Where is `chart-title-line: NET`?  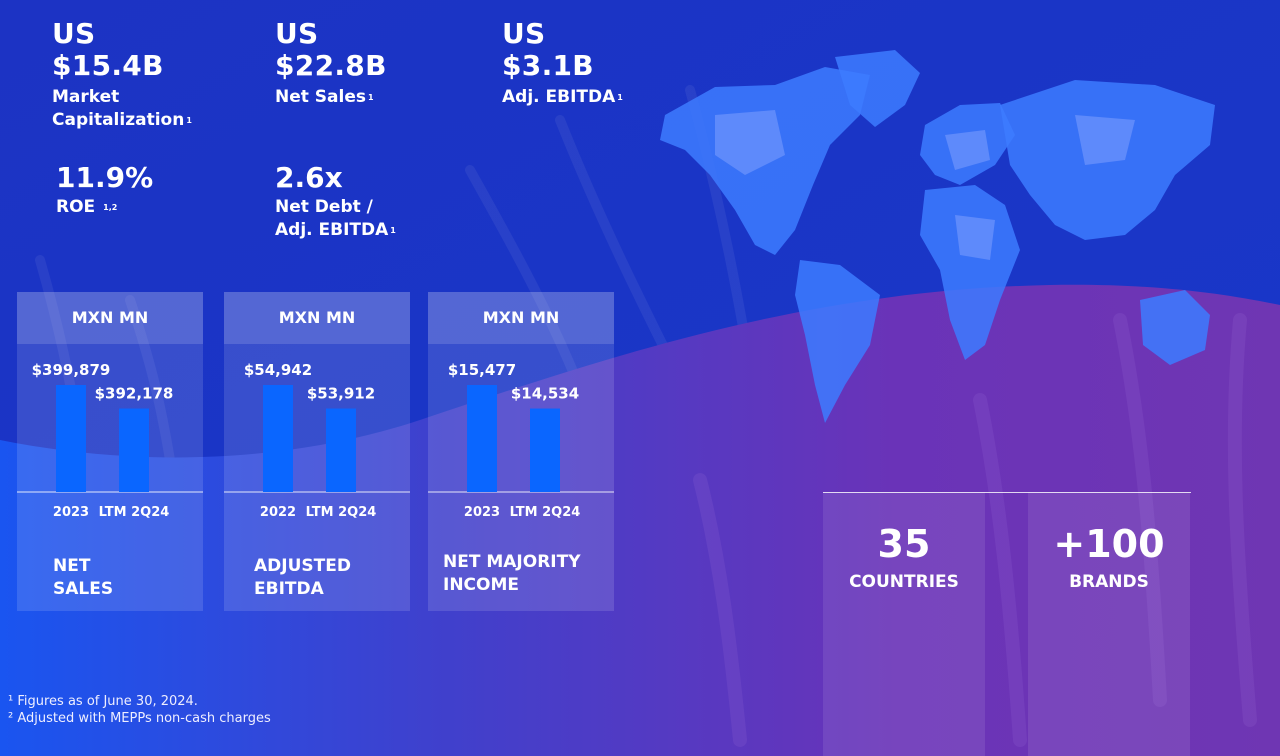 chart-title-line: NET is located at coordinates (72, 566).